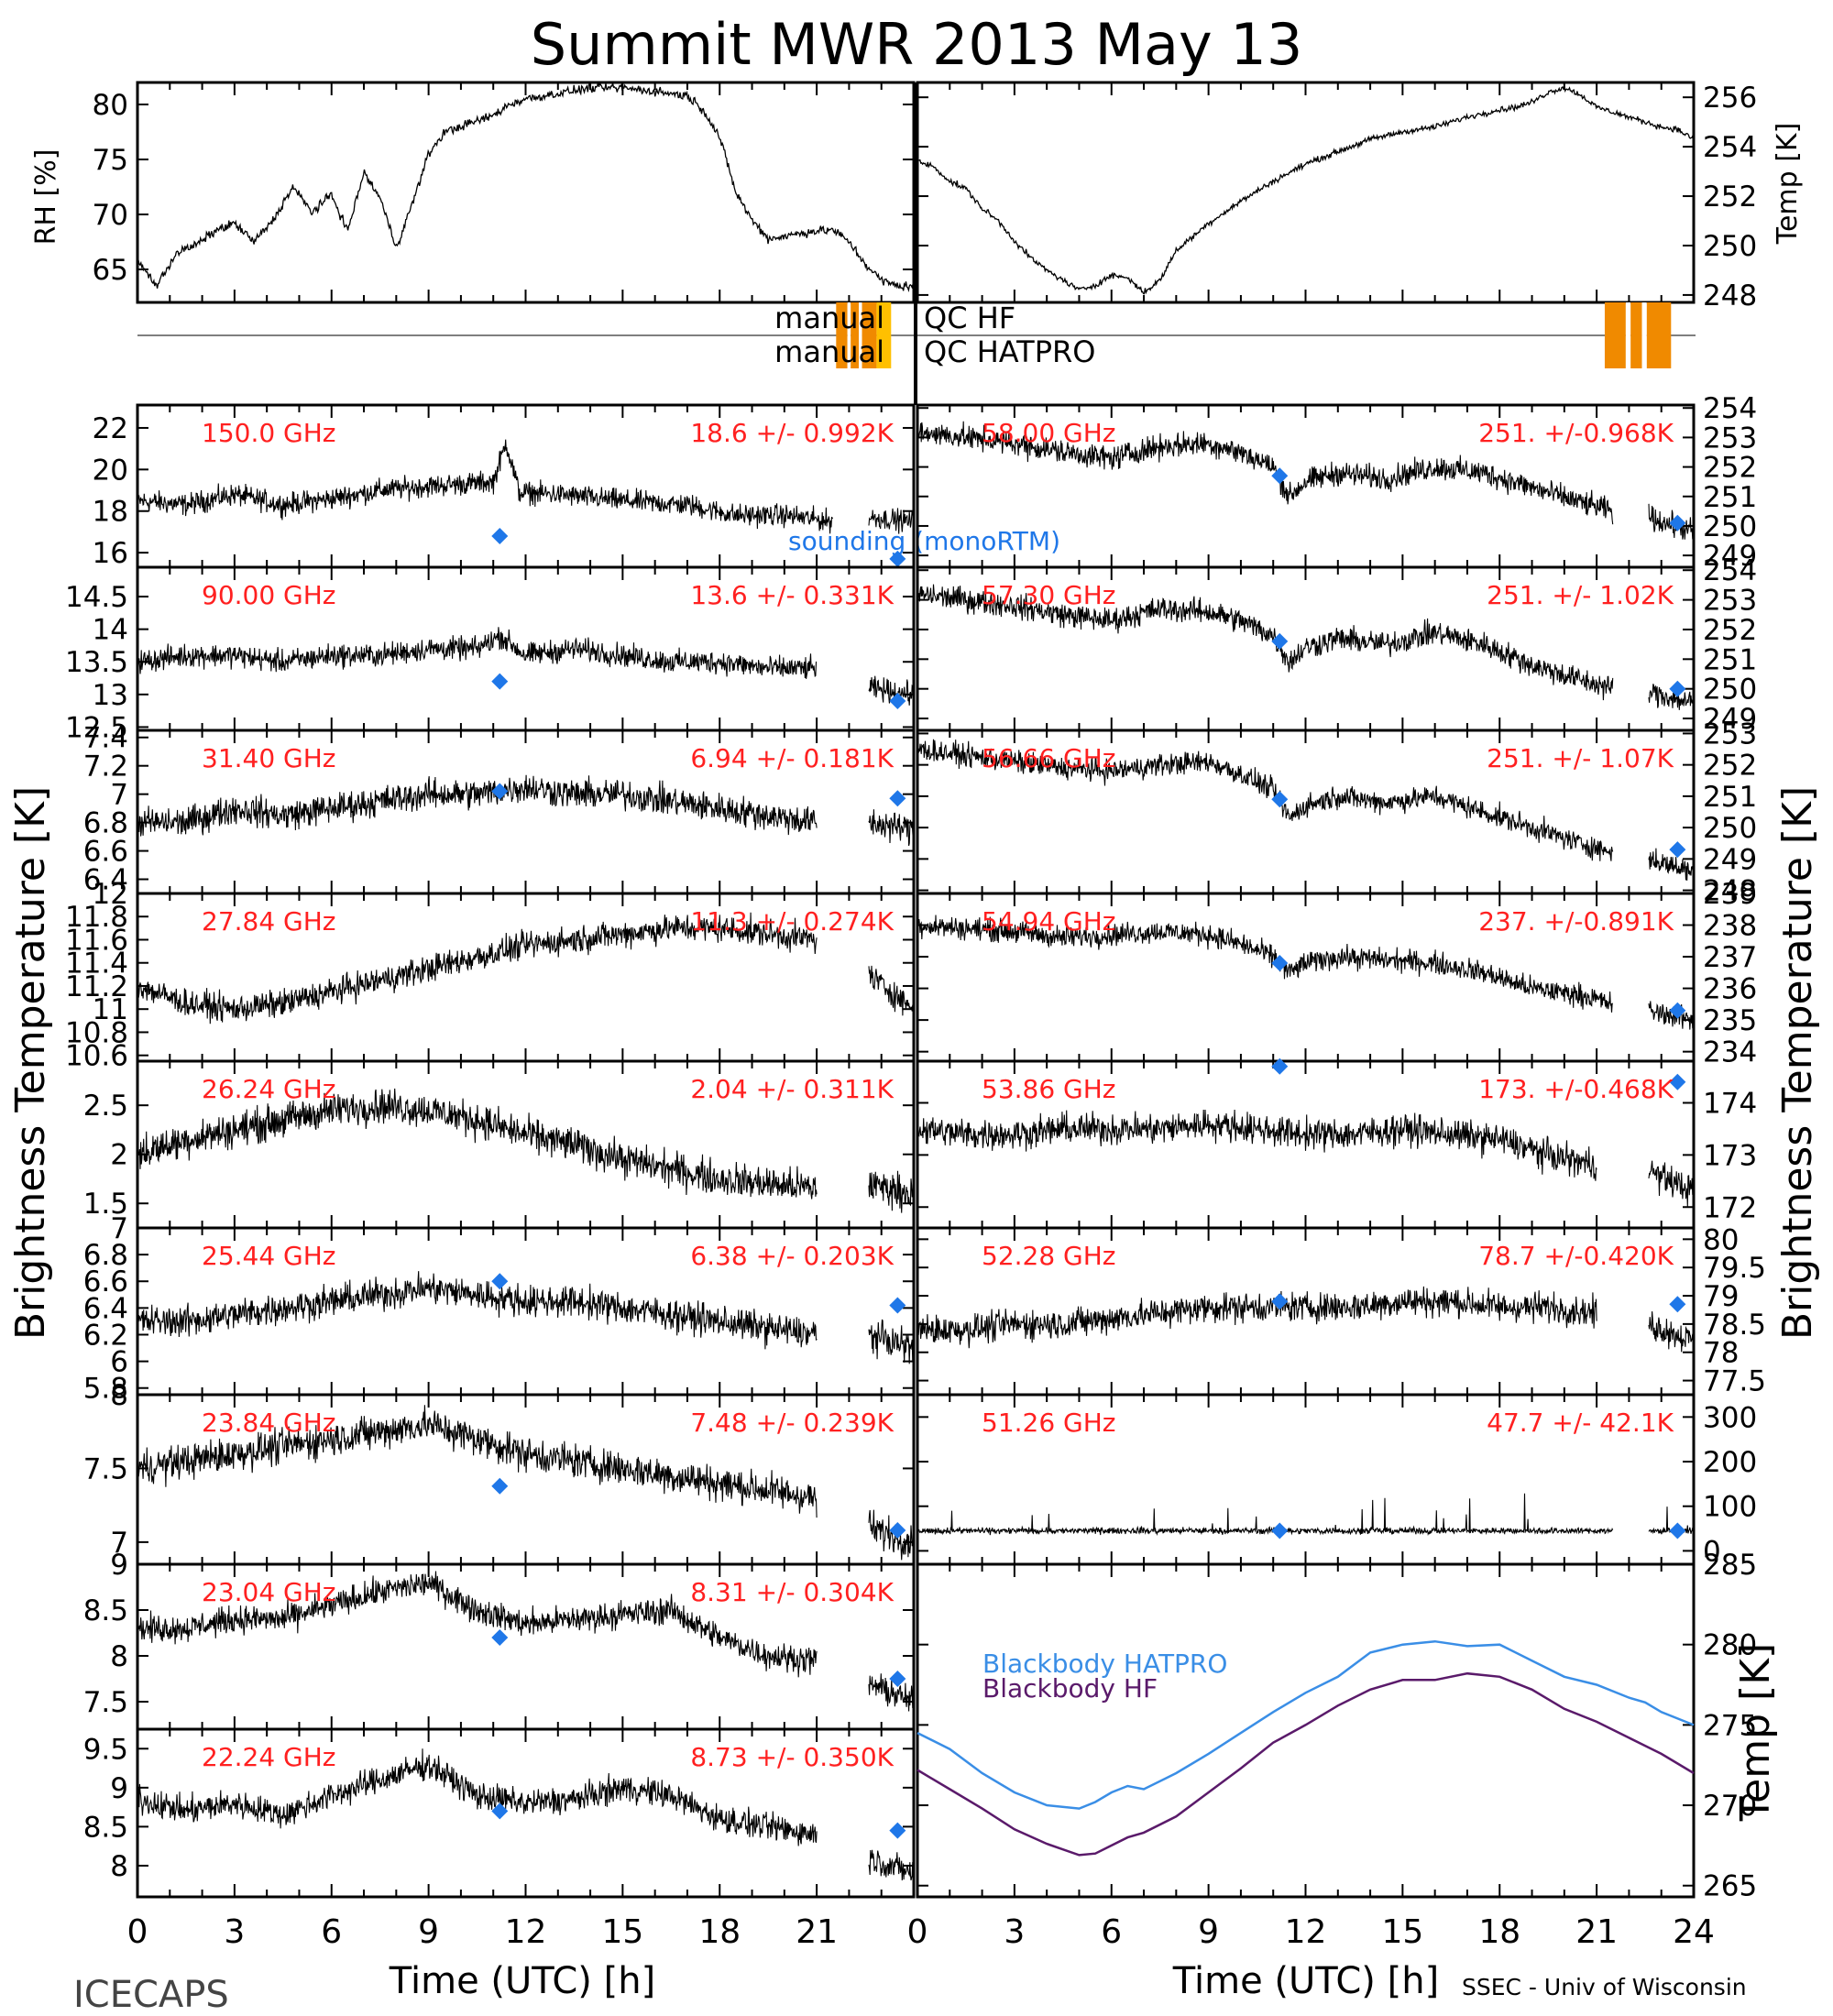 The image size is (1833, 2016). I want to click on channel-frequency-label: 54.94 GHz, so click(1049, 921).